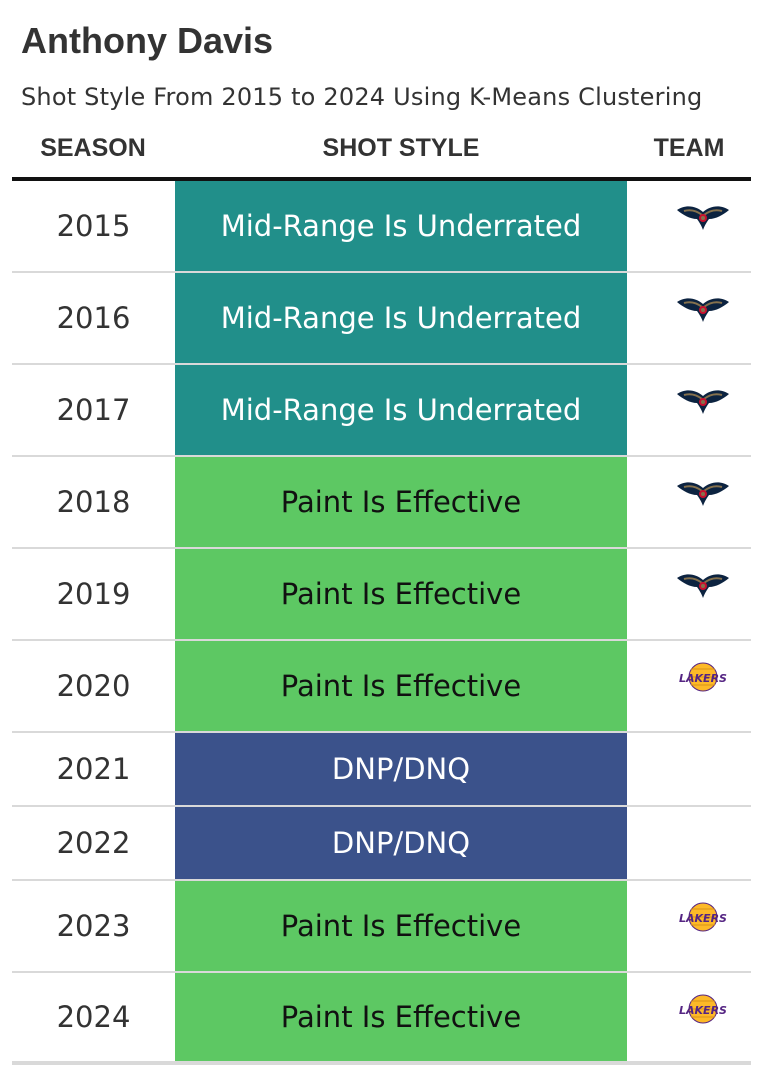  What do you see at coordinates (93, 769) in the screenshot?
I see `season-cell: 2021` at bounding box center [93, 769].